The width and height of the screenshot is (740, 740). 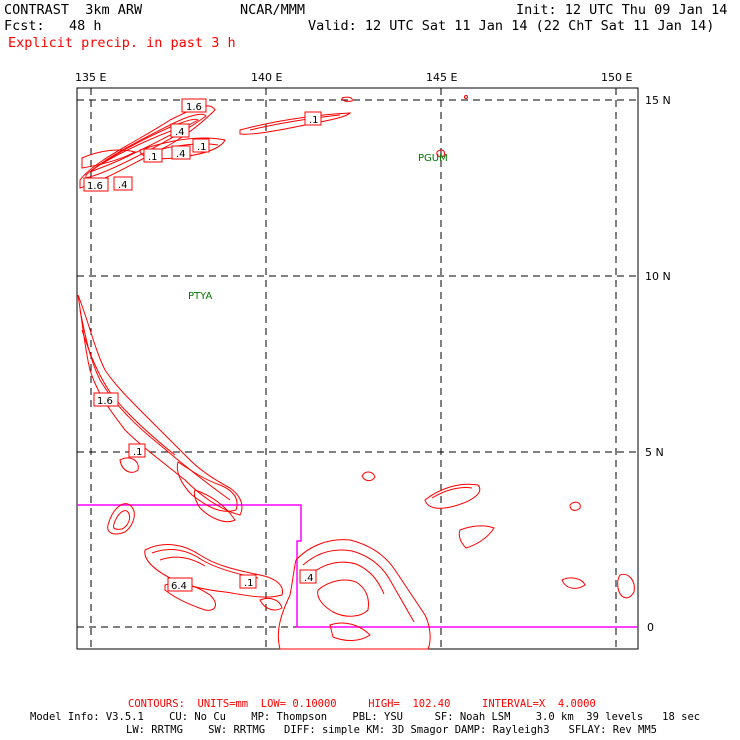 I want to click on forecast-hour: Fcst: 48 h, so click(x=53, y=26).